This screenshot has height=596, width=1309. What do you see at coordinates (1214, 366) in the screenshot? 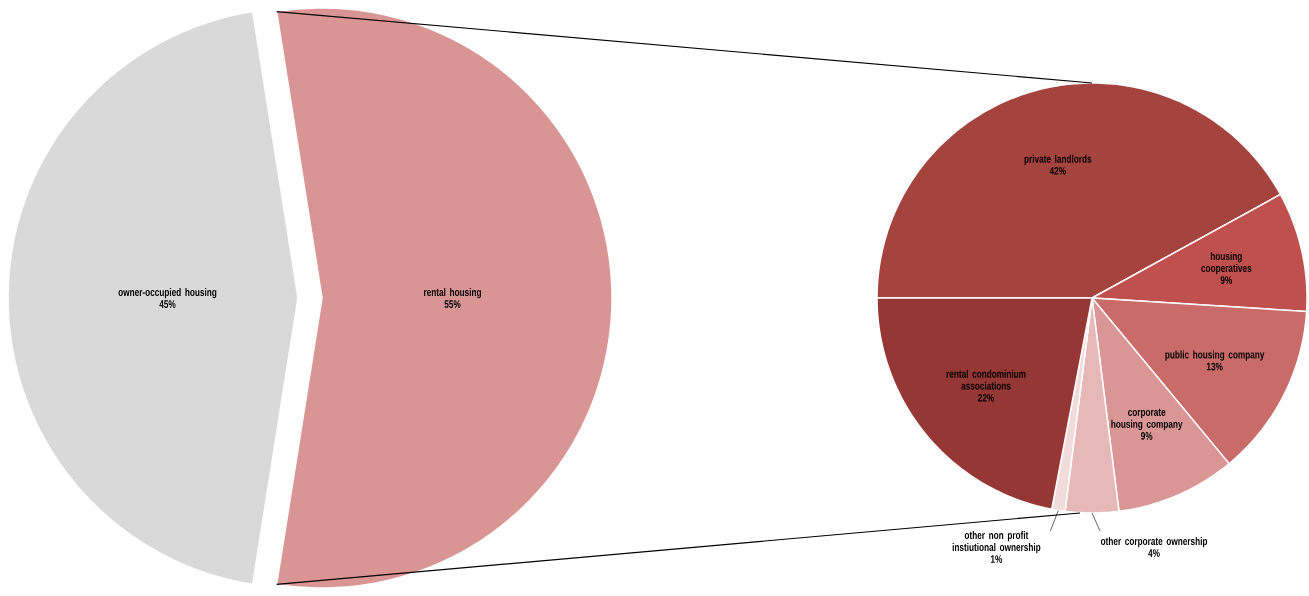
I see `data-label: 13%` at bounding box center [1214, 366].